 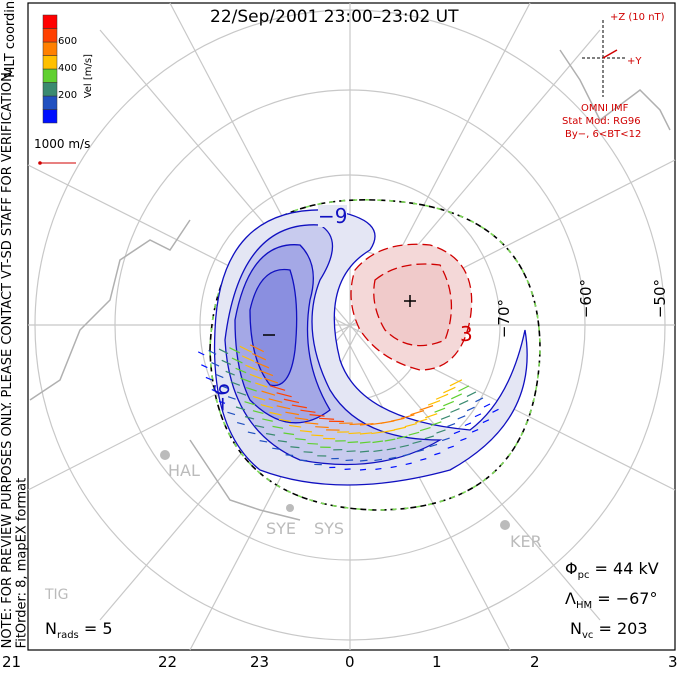 I want to click on mlt-label: 1, so click(x=437, y=662).